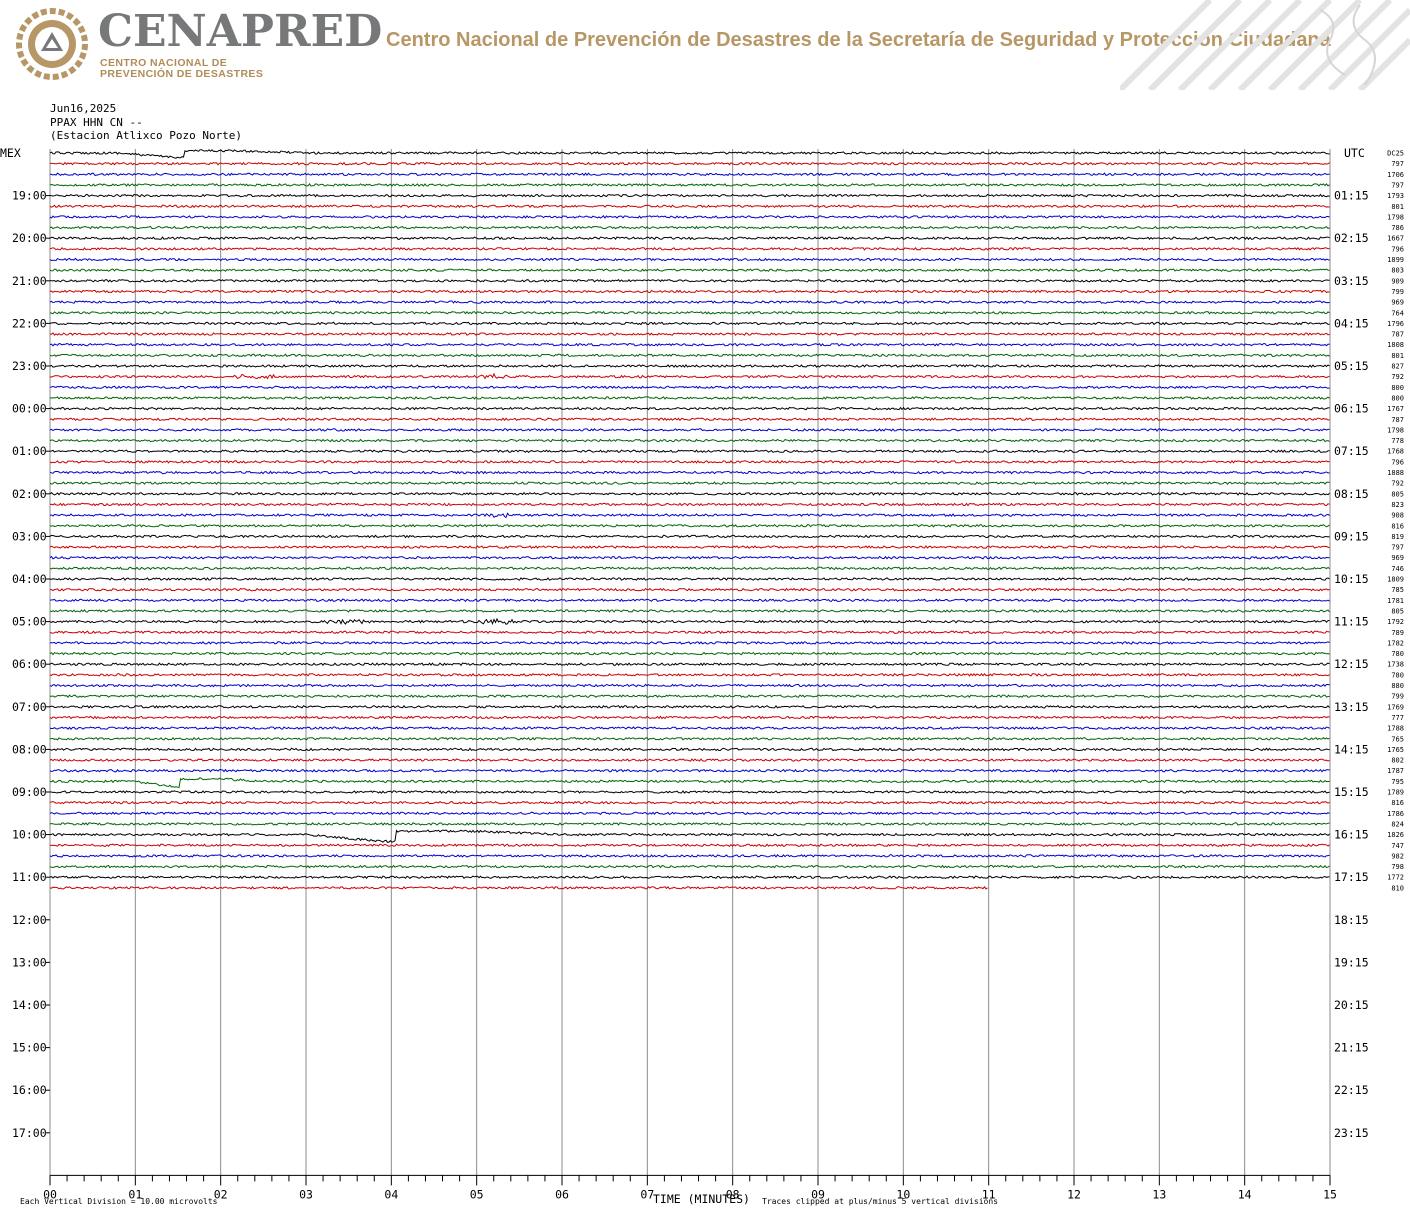 The width and height of the screenshot is (1410, 1215). Describe the element at coordinates (647, 1194) in the screenshot. I see `x-tick-label: 07` at that location.